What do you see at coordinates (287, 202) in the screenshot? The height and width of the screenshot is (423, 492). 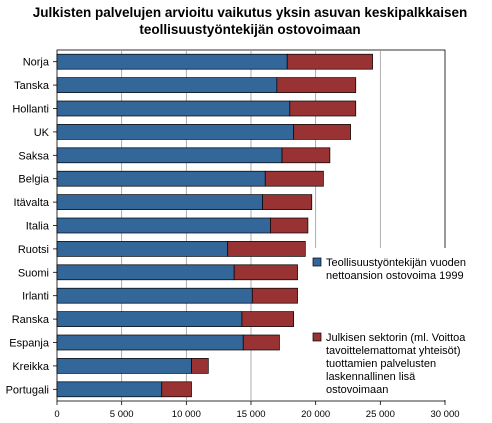 I see `bar-itävalta-series-2` at bounding box center [287, 202].